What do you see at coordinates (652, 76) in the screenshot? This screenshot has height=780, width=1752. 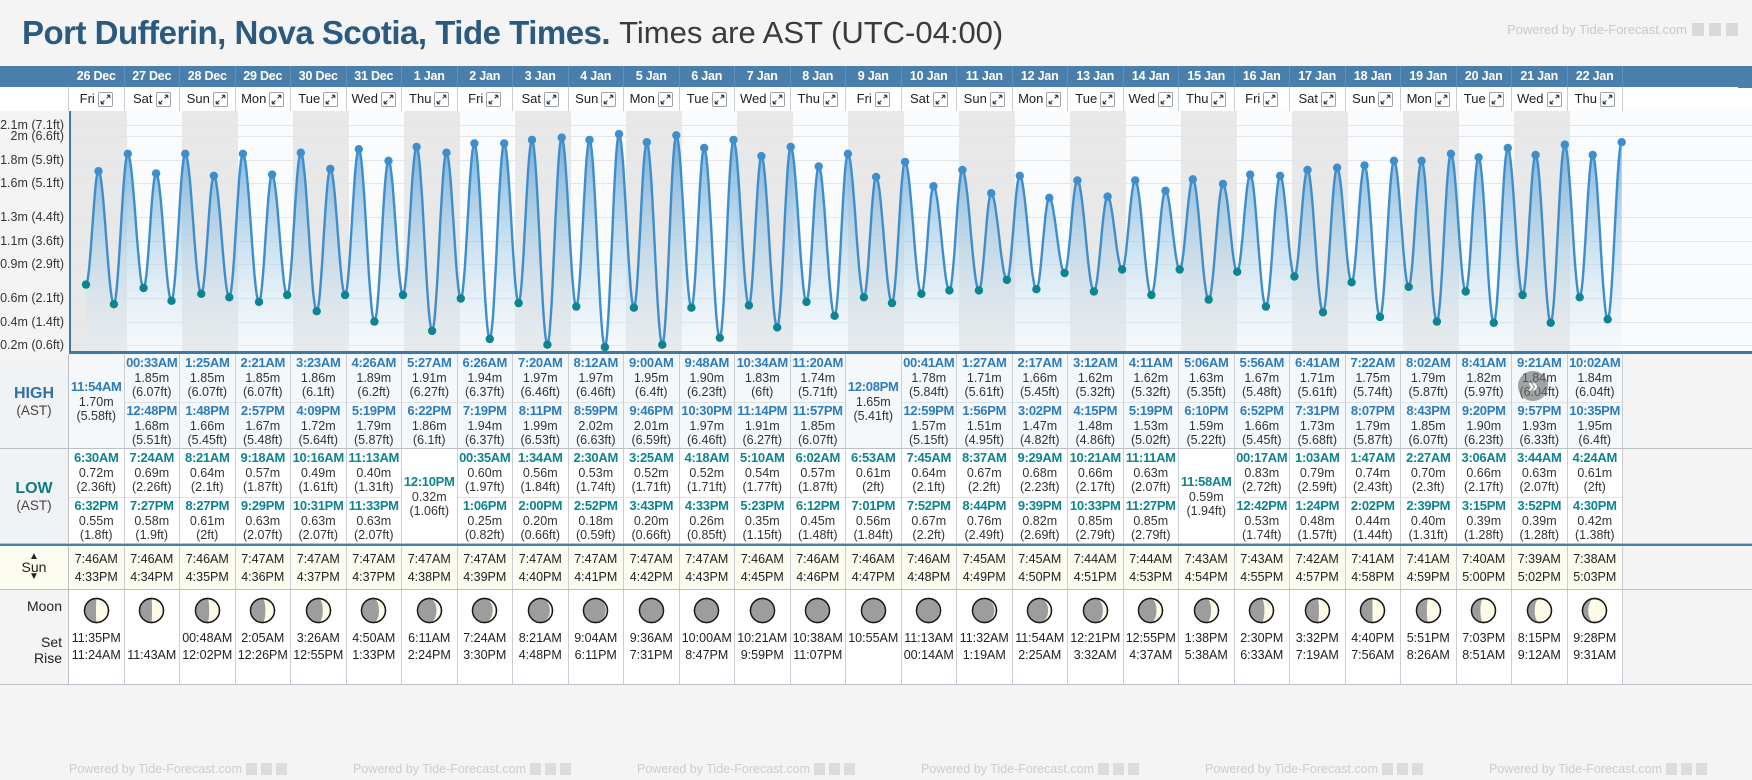 I see `date-header-cell: 5 Jan` at bounding box center [652, 76].